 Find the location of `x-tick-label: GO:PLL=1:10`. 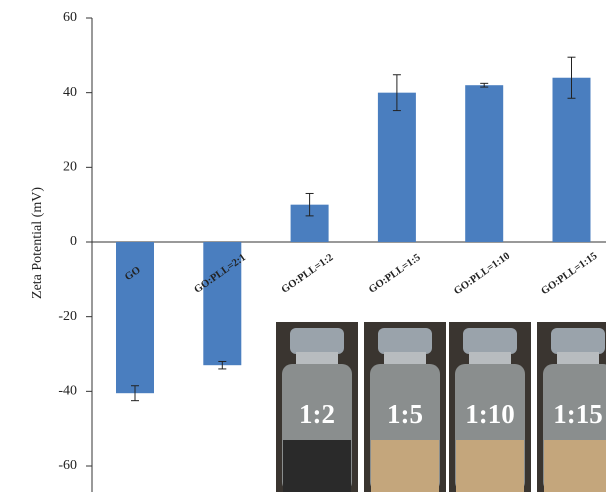

x-tick-label: GO:PLL=1:10 is located at coordinates (482, 274).